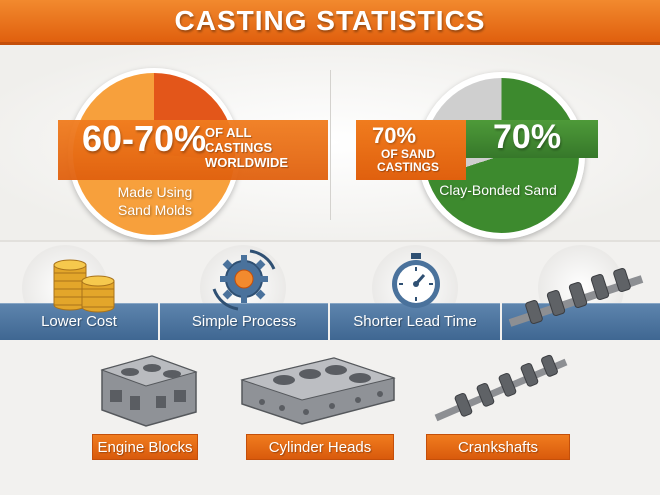 This screenshot has width=660, height=495. I want to click on coins-icon, so click(84, 286).